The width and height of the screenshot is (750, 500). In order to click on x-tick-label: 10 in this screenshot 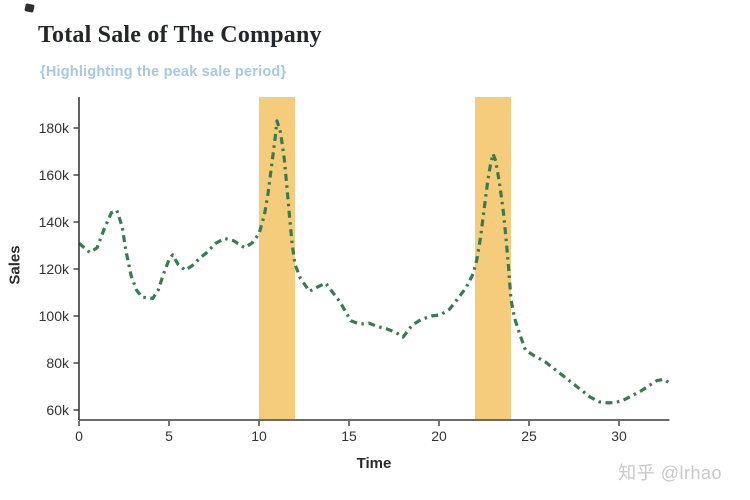, I will do `click(259, 436)`.